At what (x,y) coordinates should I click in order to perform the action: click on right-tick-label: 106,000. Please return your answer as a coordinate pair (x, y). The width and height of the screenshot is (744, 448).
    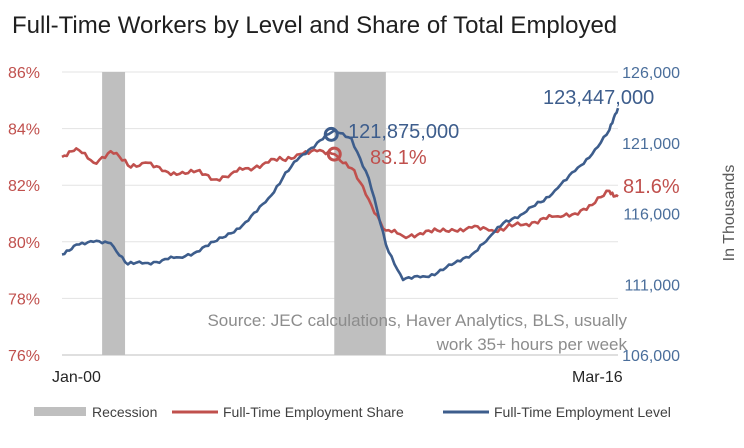
    Looking at the image, I should click on (651, 356).